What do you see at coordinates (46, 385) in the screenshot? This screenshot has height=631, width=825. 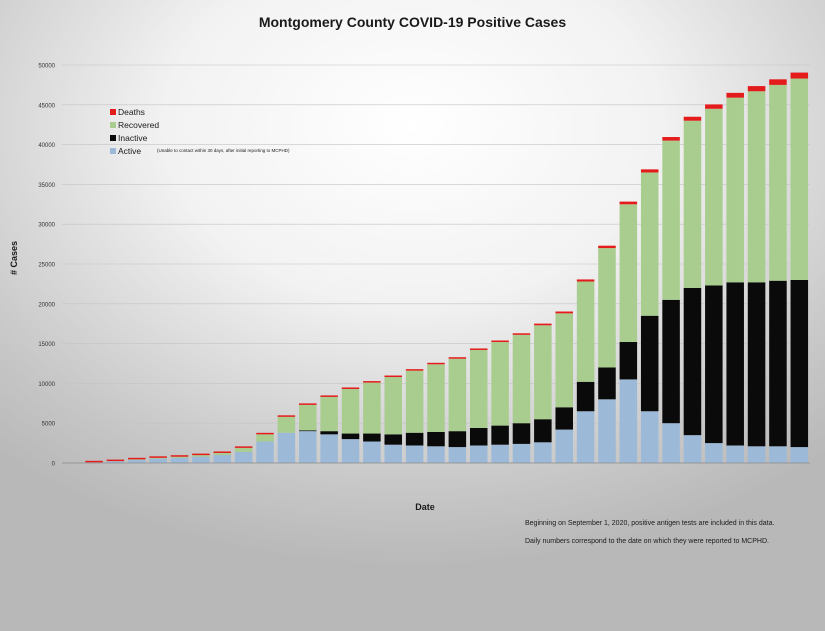 I see `y-tick-label: 10000` at bounding box center [46, 385].